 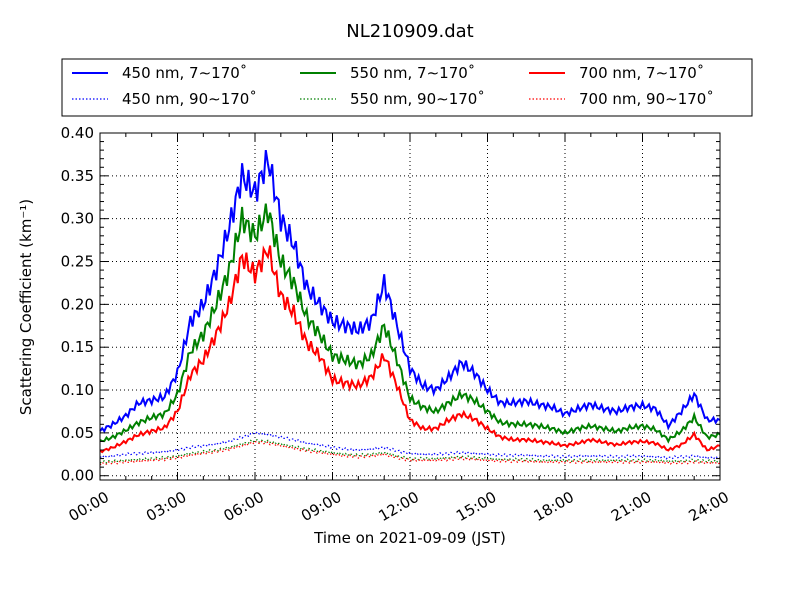 What do you see at coordinates (554, 506) in the screenshot?
I see `x-tick-label: 18:00` at bounding box center [554, 506].